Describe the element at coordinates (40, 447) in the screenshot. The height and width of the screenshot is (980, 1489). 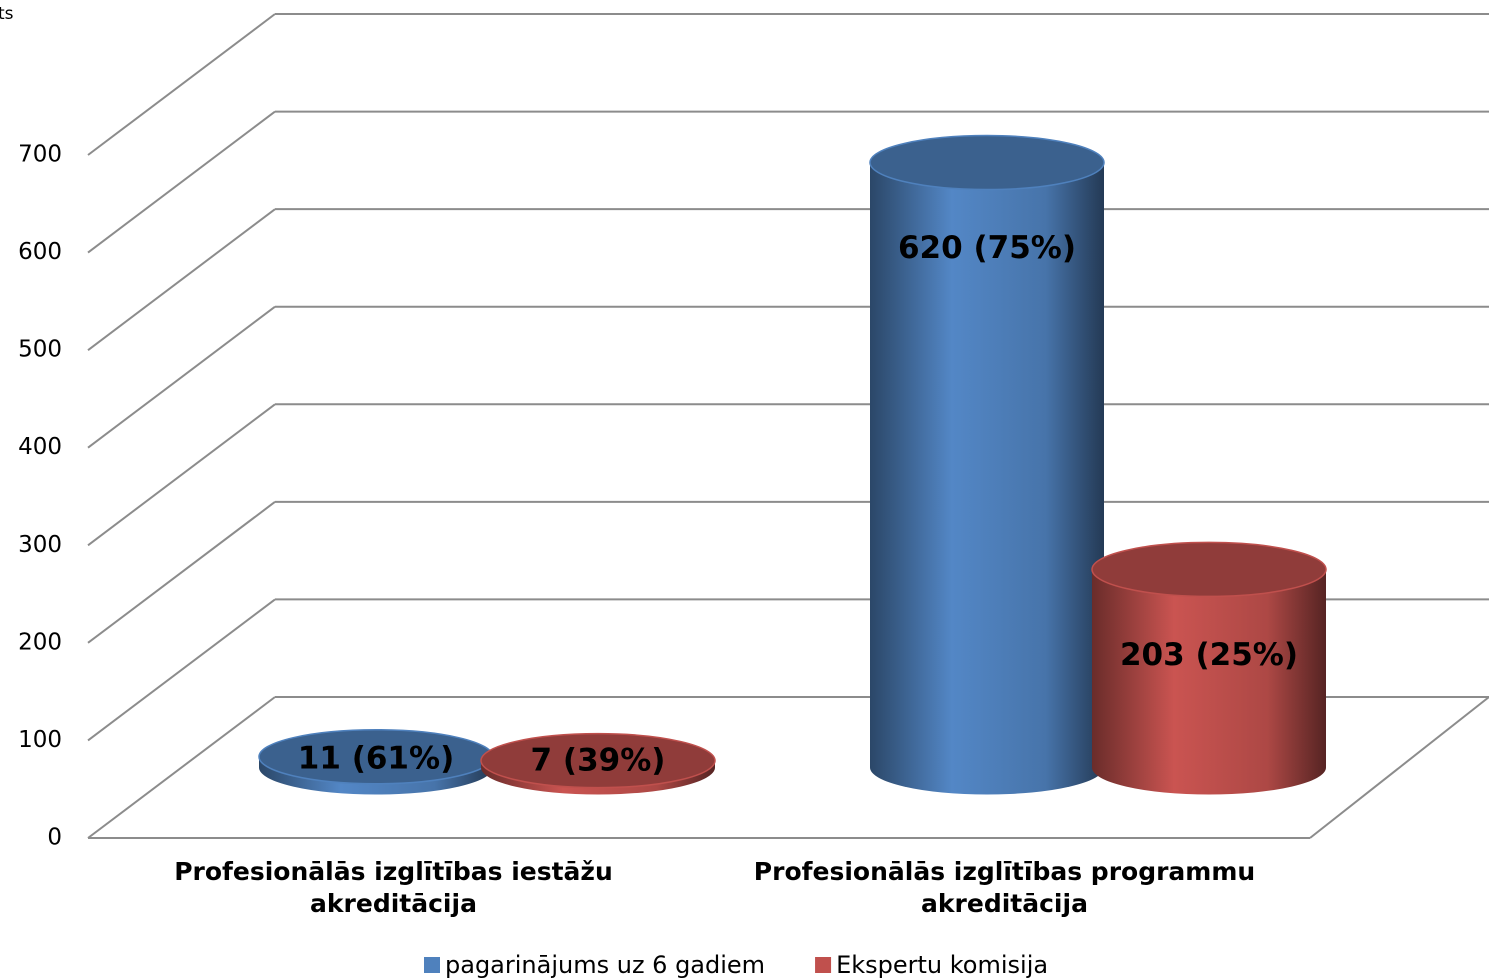
I see `y-tick-label: 400` at that location.